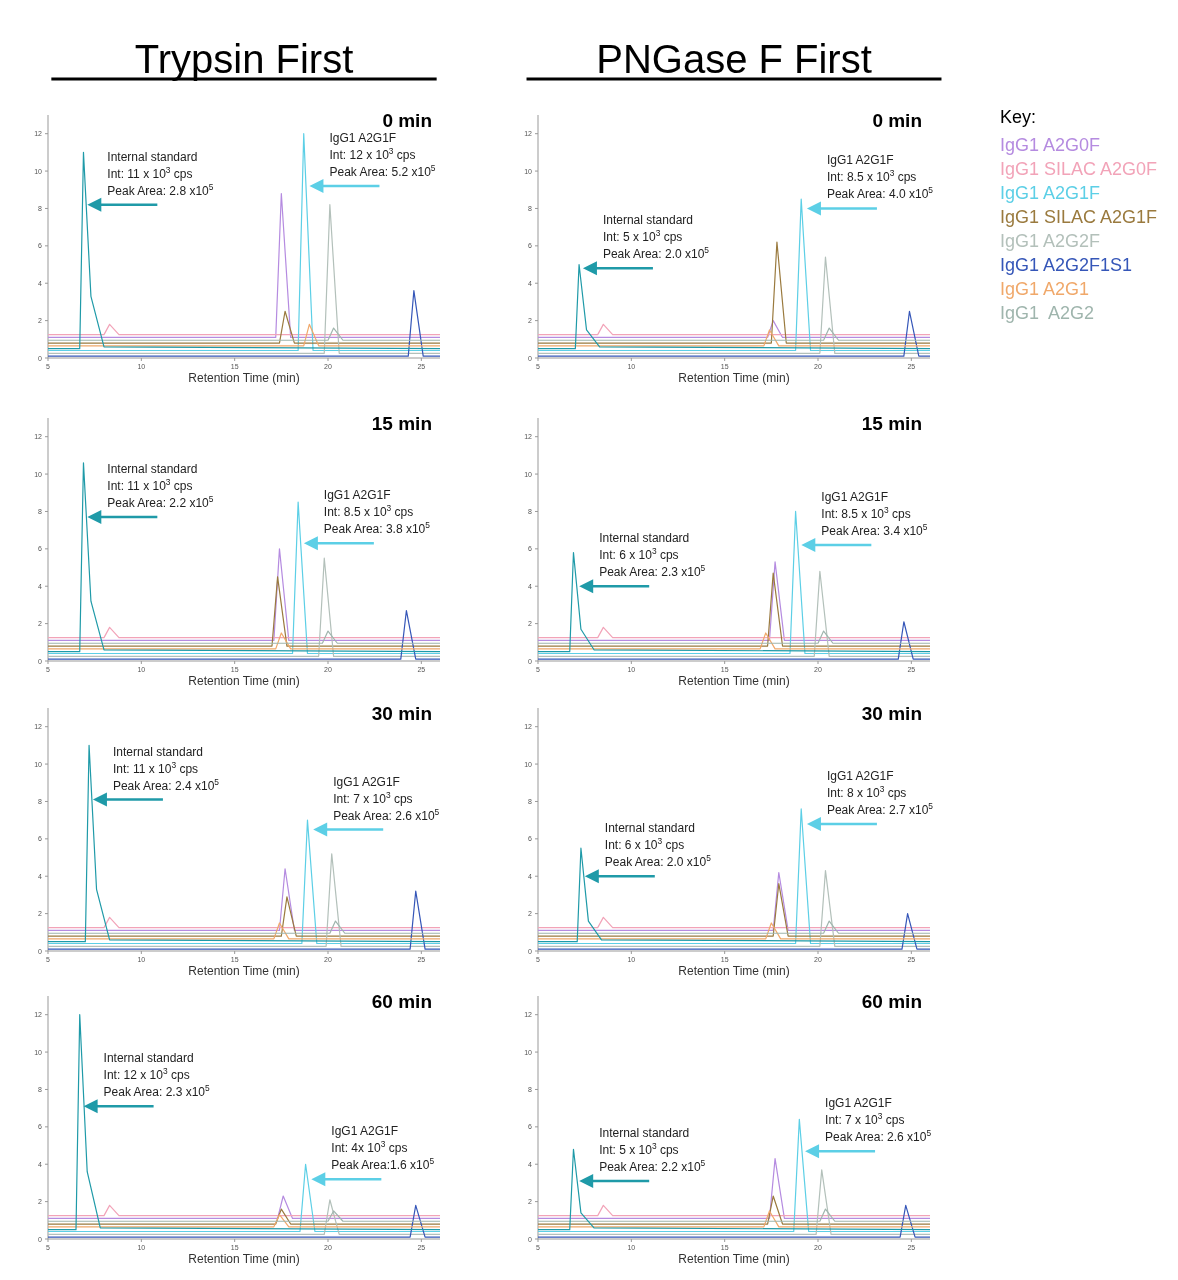  Describe the element at coordinates (874, 514) in the screenshot. I see `annotation: IgG1 A2G1F Int: 8.5 x 10$^{3}$ cps Peak Area: 3.4 x10$^{5}$` at that location.